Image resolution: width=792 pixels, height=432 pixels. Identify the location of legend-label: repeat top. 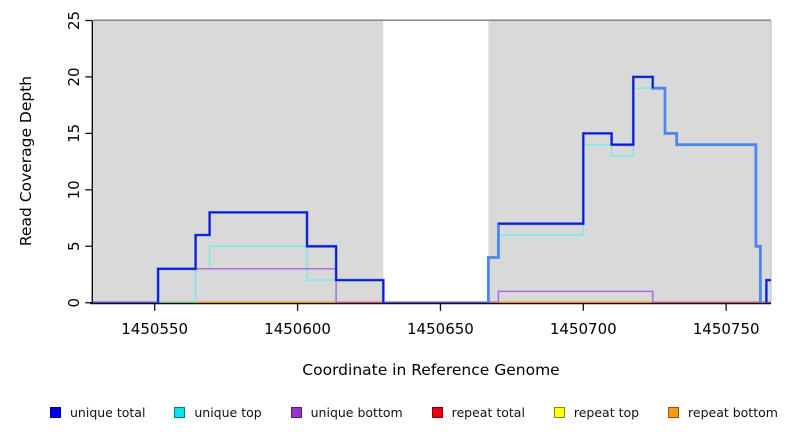
(606, 412).